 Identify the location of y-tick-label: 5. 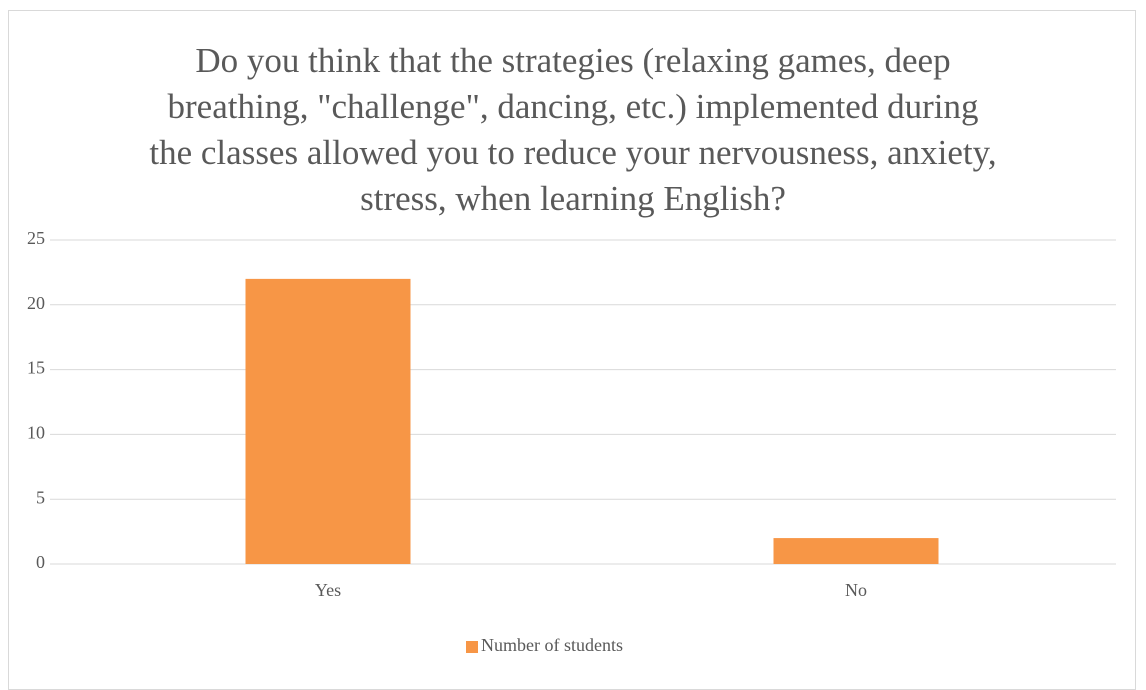
(40, 497).